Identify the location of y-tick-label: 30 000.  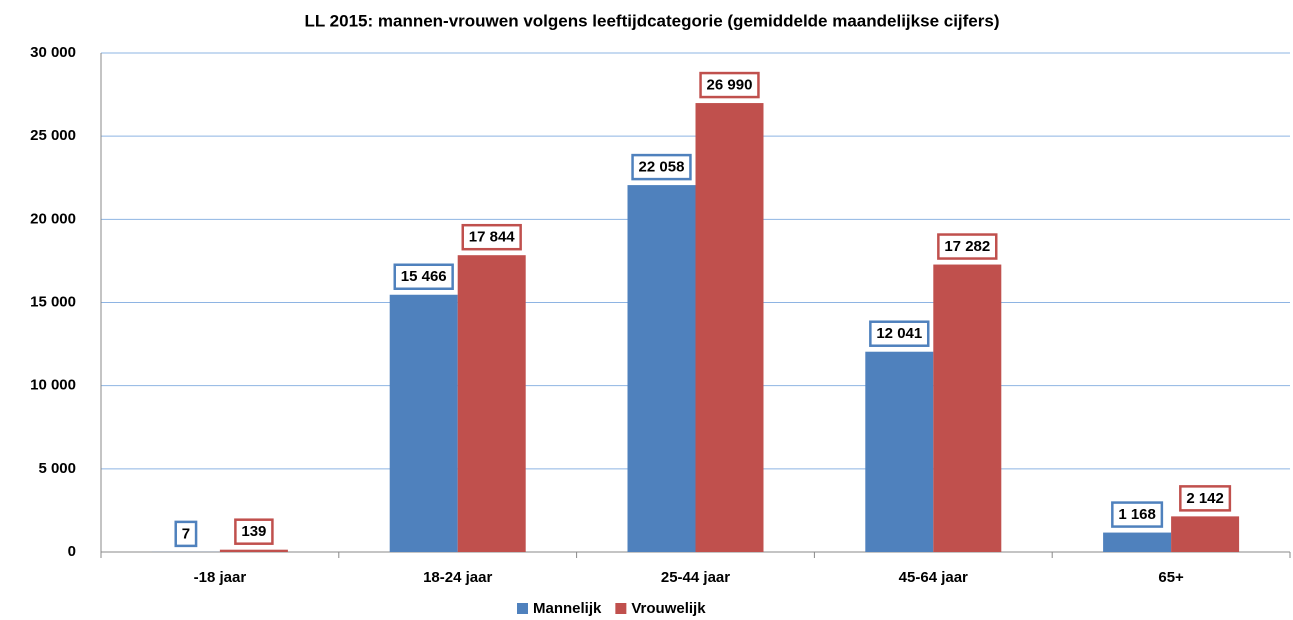
(53, 52).